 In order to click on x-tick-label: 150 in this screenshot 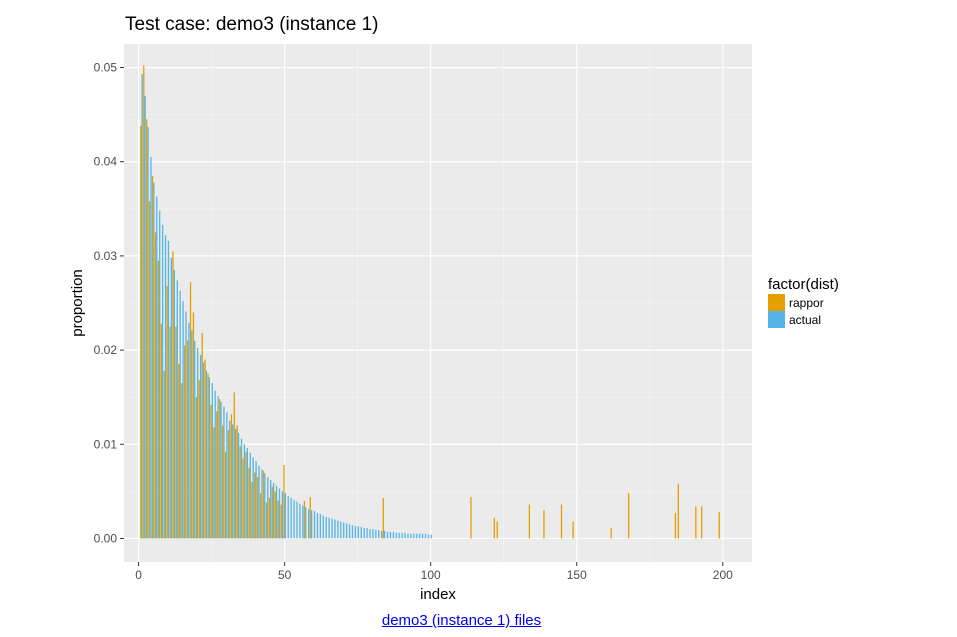, I will do `click(577, 575)`.